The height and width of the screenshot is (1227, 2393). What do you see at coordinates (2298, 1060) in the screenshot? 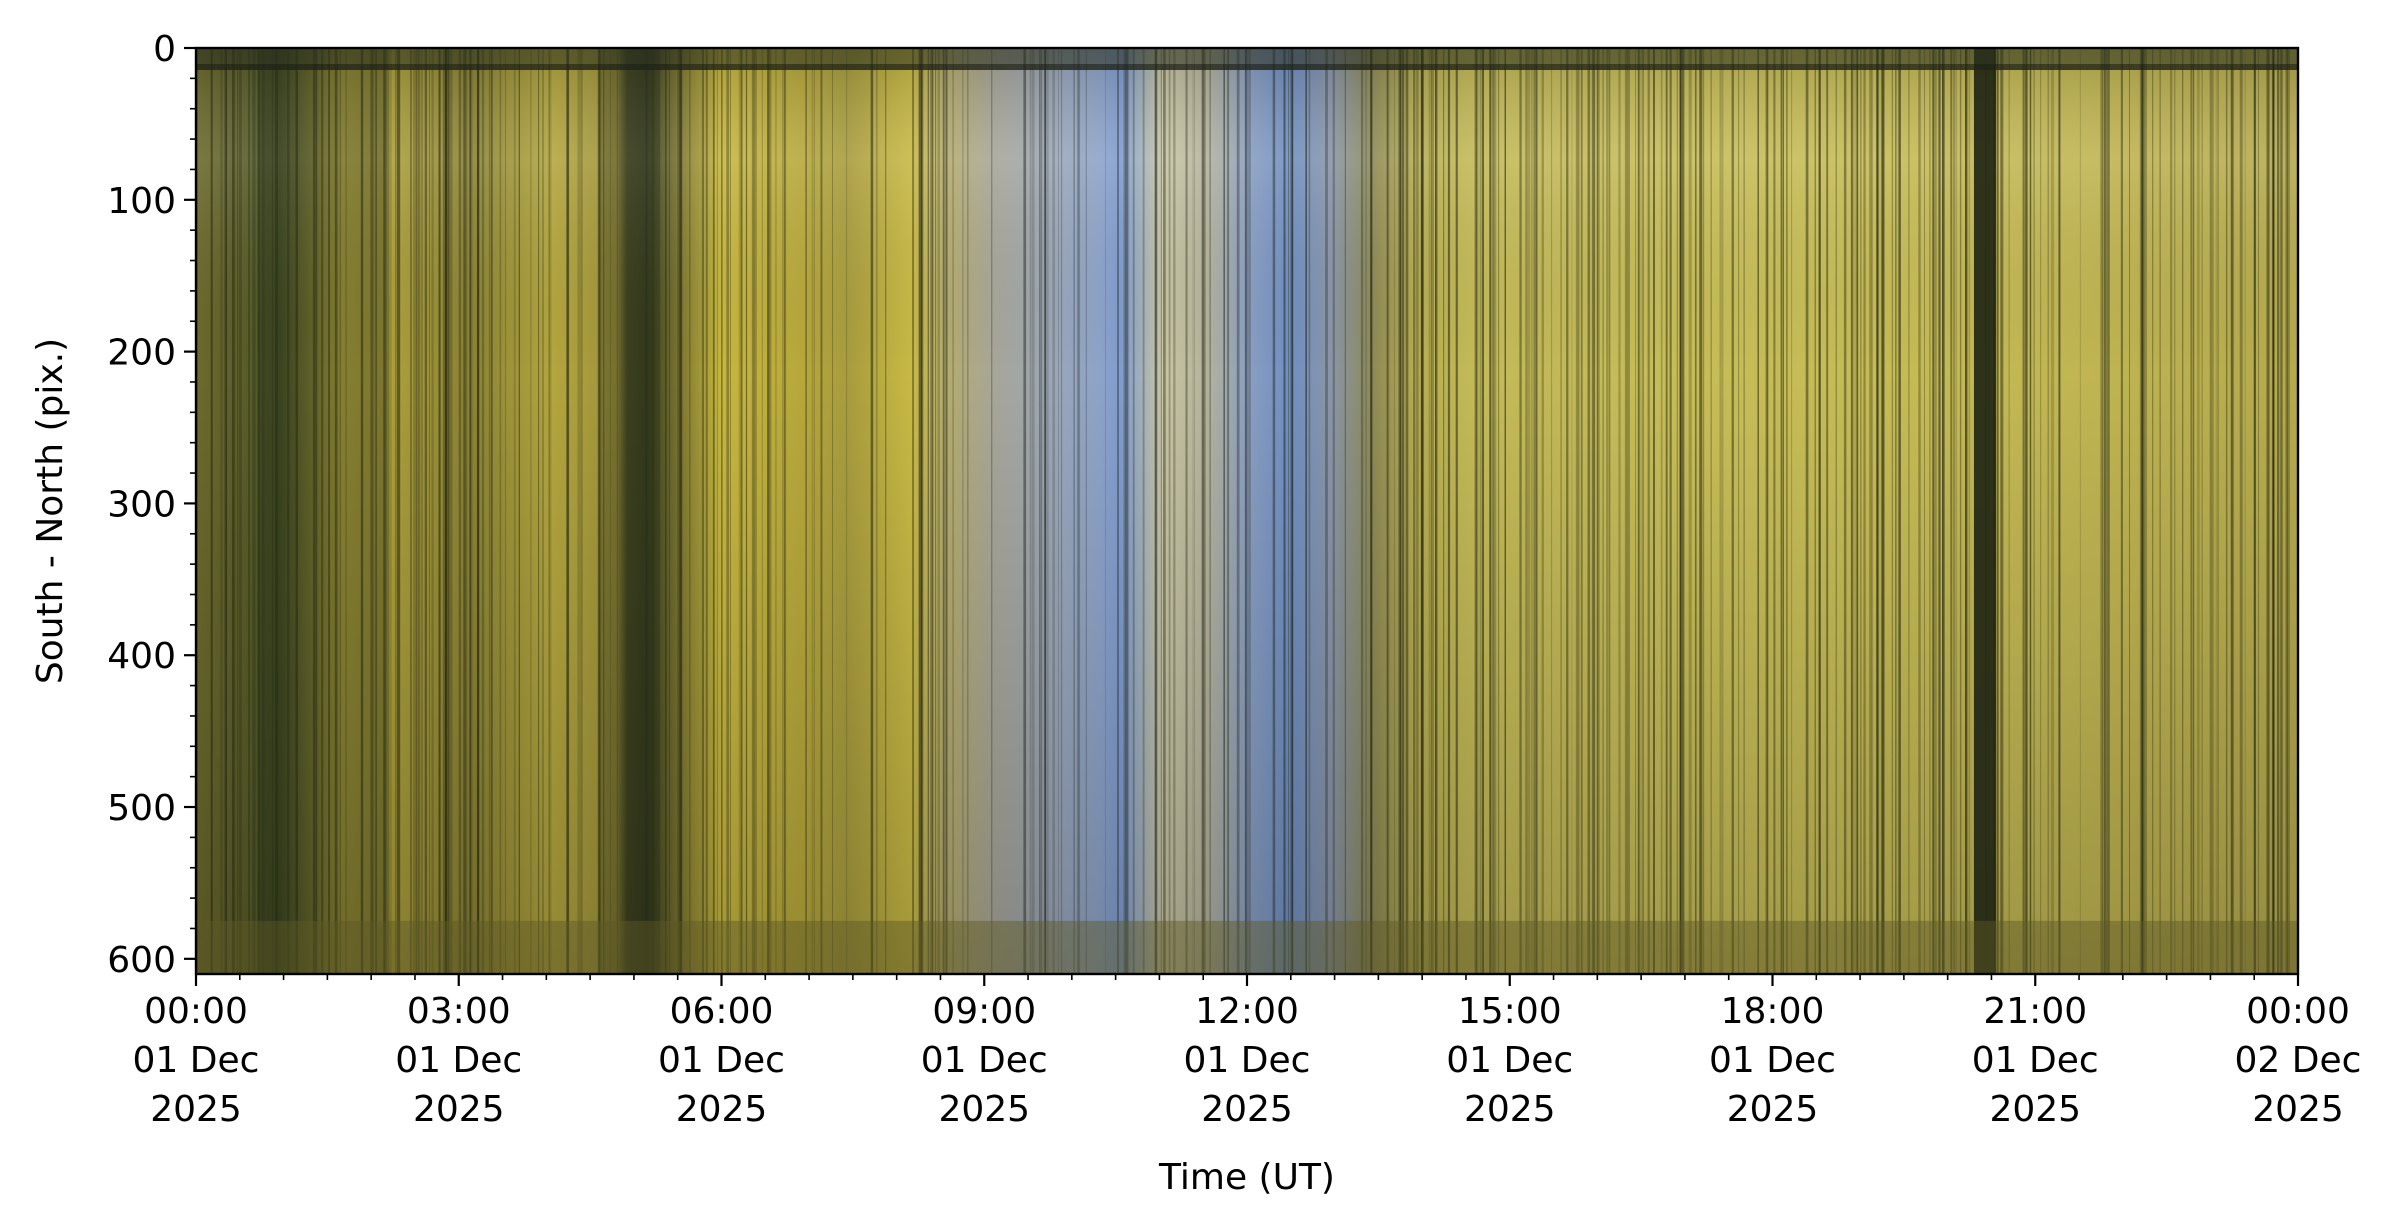
I see `x-tick-label: 02 Dec` at bounding box center [2298, 1060].